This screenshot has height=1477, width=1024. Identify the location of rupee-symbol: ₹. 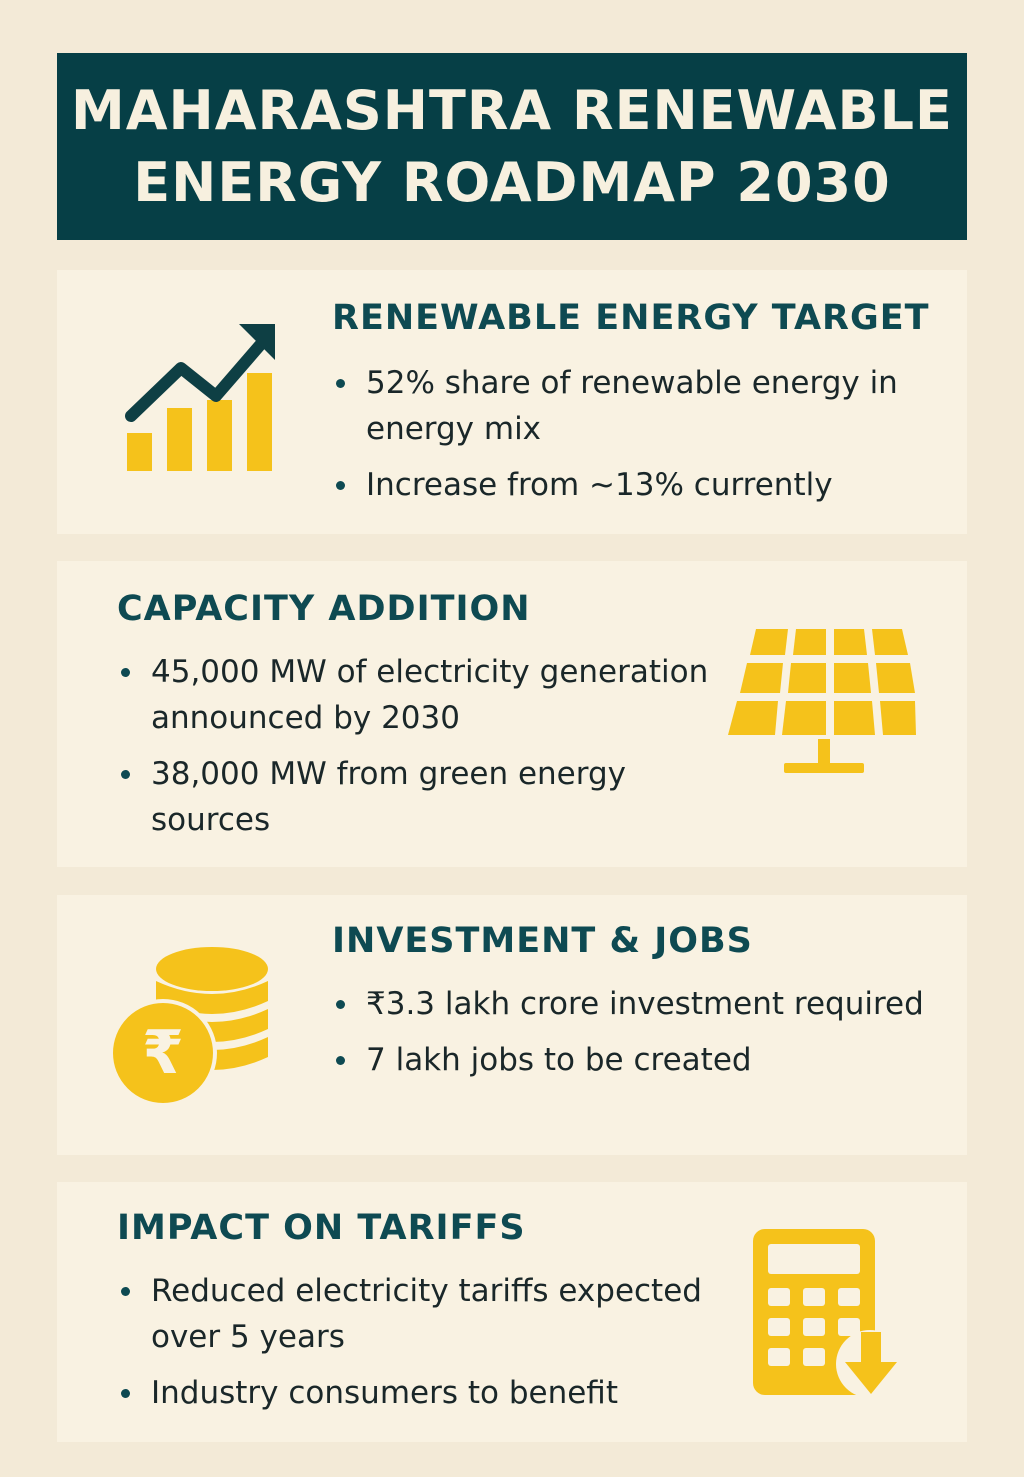
(163, 1053).